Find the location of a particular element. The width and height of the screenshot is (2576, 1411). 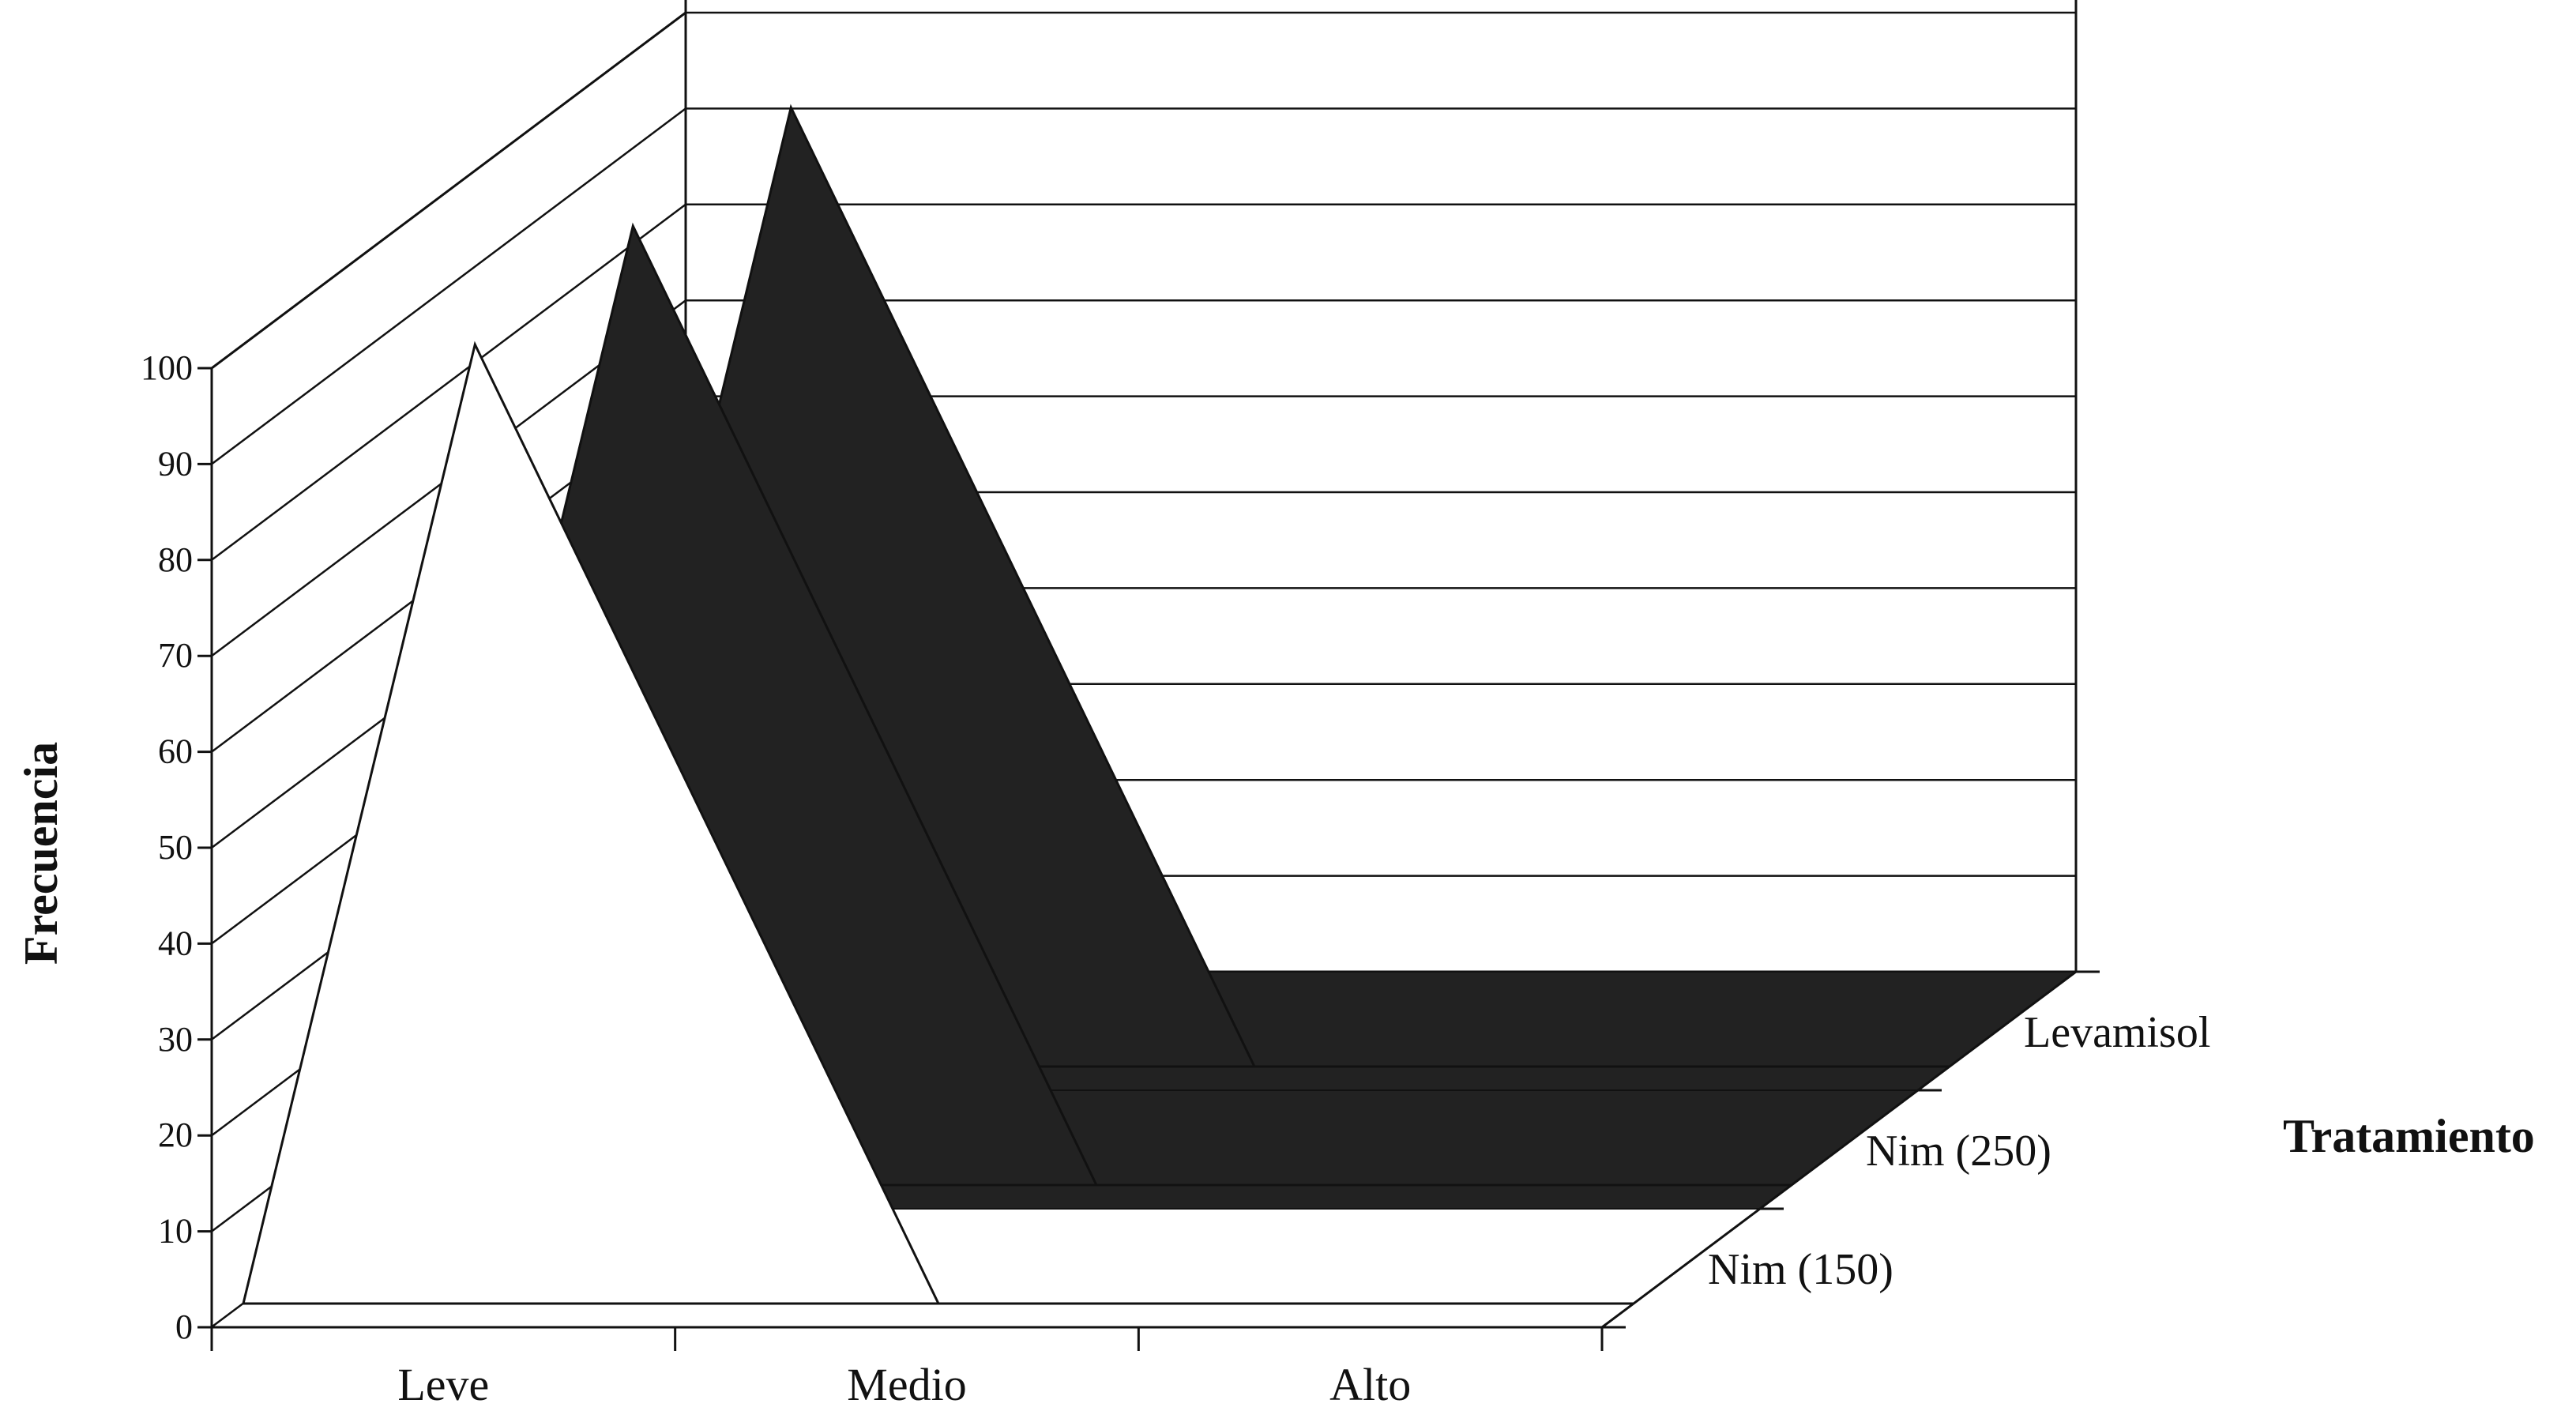

series-label: Levamisol is located at coordinates (2117, 1032).